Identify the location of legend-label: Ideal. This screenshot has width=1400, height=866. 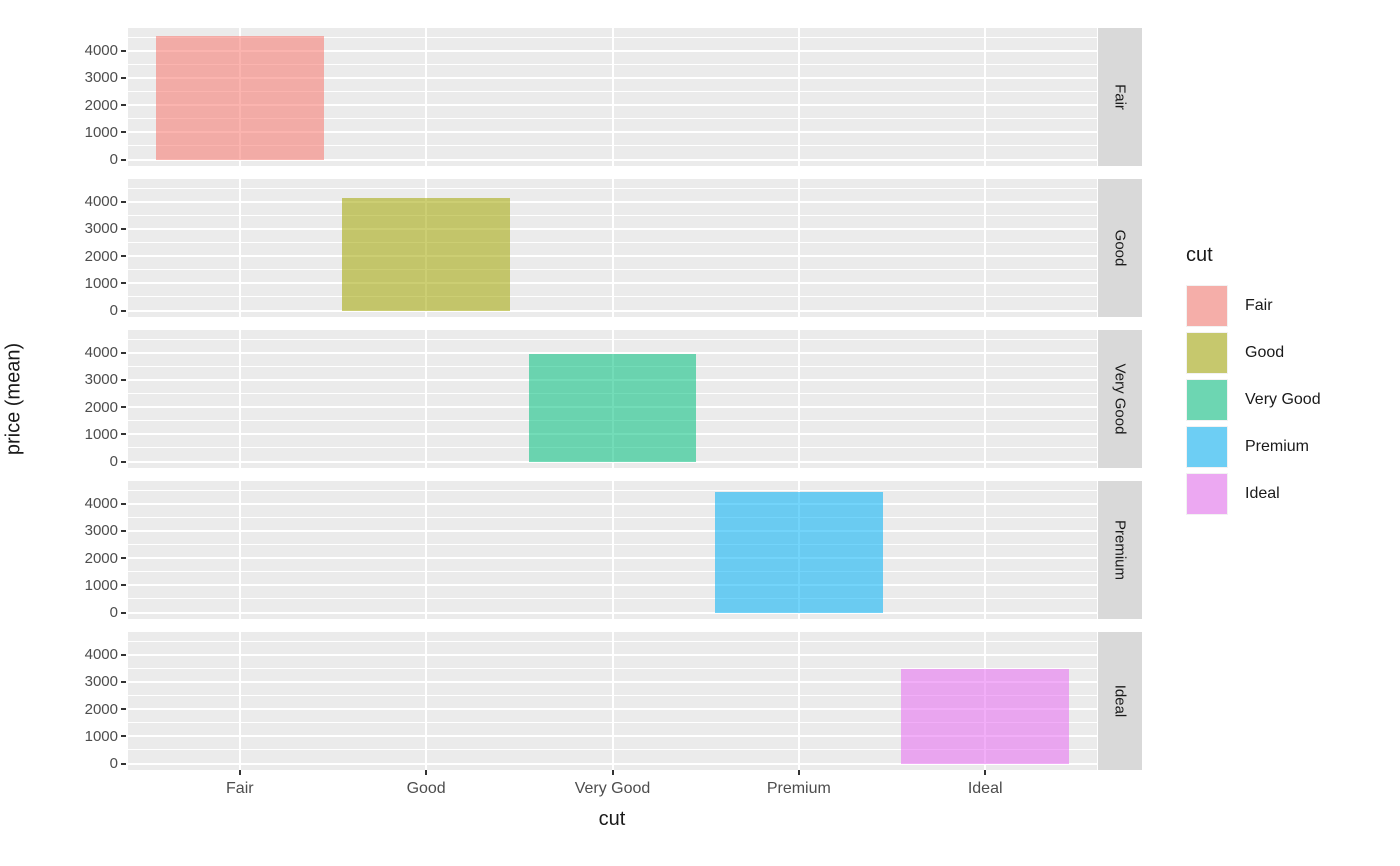
(1262, 493).